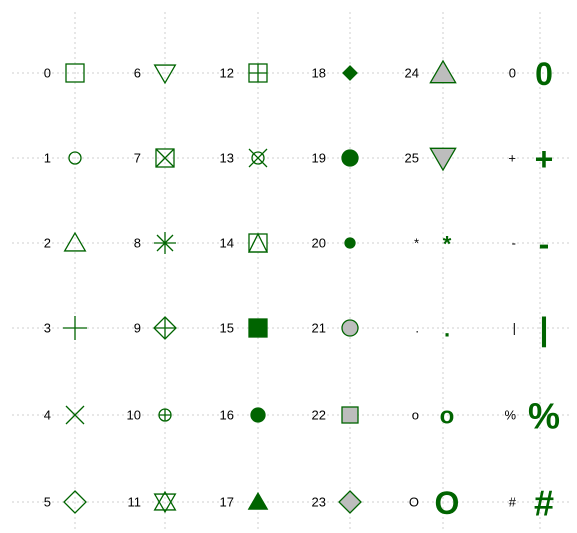 The height and width of the screenshot is (533, 577). What do you see at coordinates (417, 328) in the screenshot?
I see `symbol-label: .` at bounding box center [417, 328].